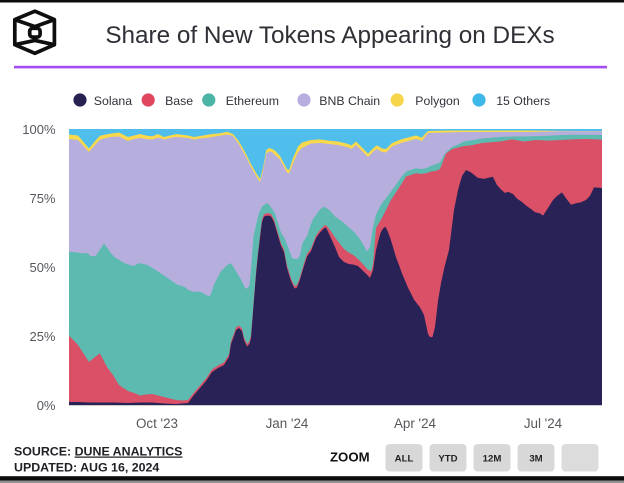 This screenshot has width=624, height=483. What do you see at coordinates (350, 457) in the screenshot?
I see `svg-text: ZOOM` at bounding box center [350, 457].